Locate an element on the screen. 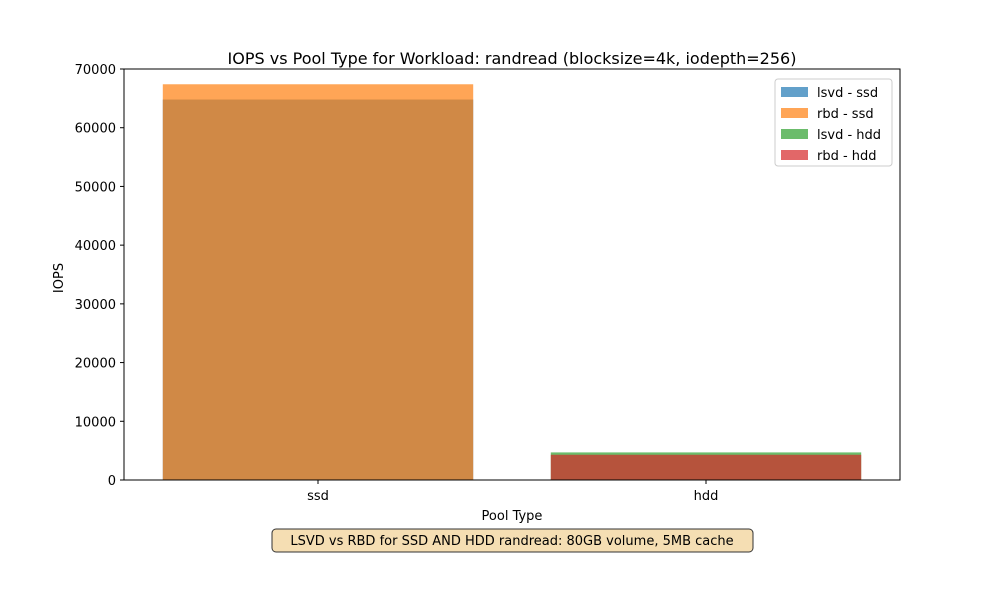  bar-rbd-hdd is located at coordinates (706, 467).